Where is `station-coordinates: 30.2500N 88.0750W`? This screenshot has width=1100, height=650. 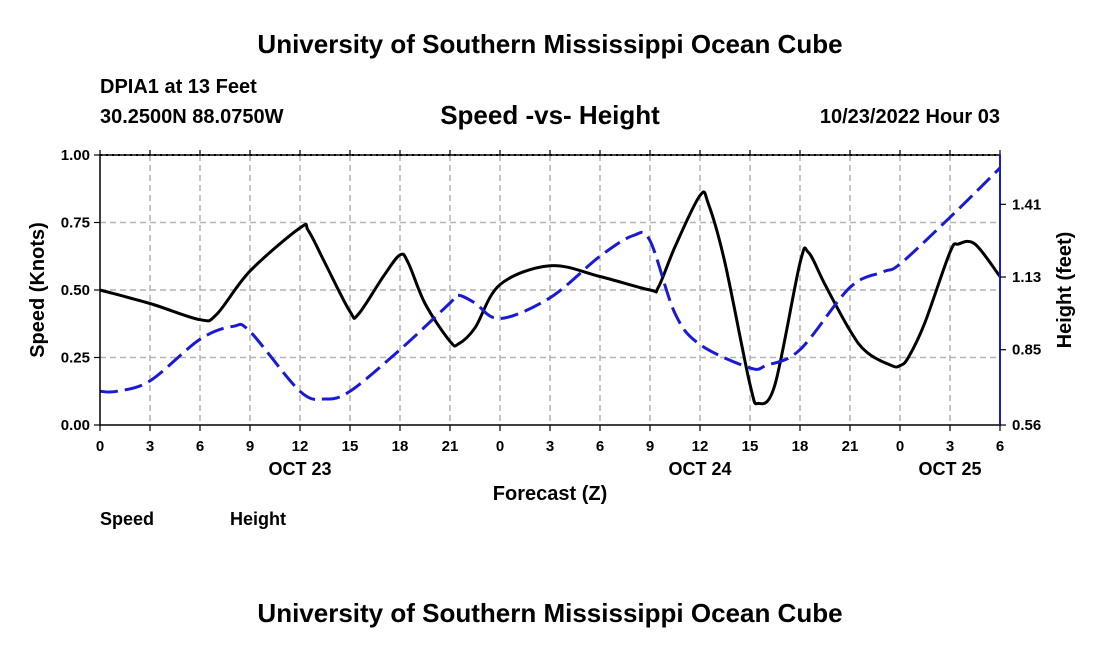
station-coordinates: 30.2500N 88.0750W is located at coordinates (192, 117).